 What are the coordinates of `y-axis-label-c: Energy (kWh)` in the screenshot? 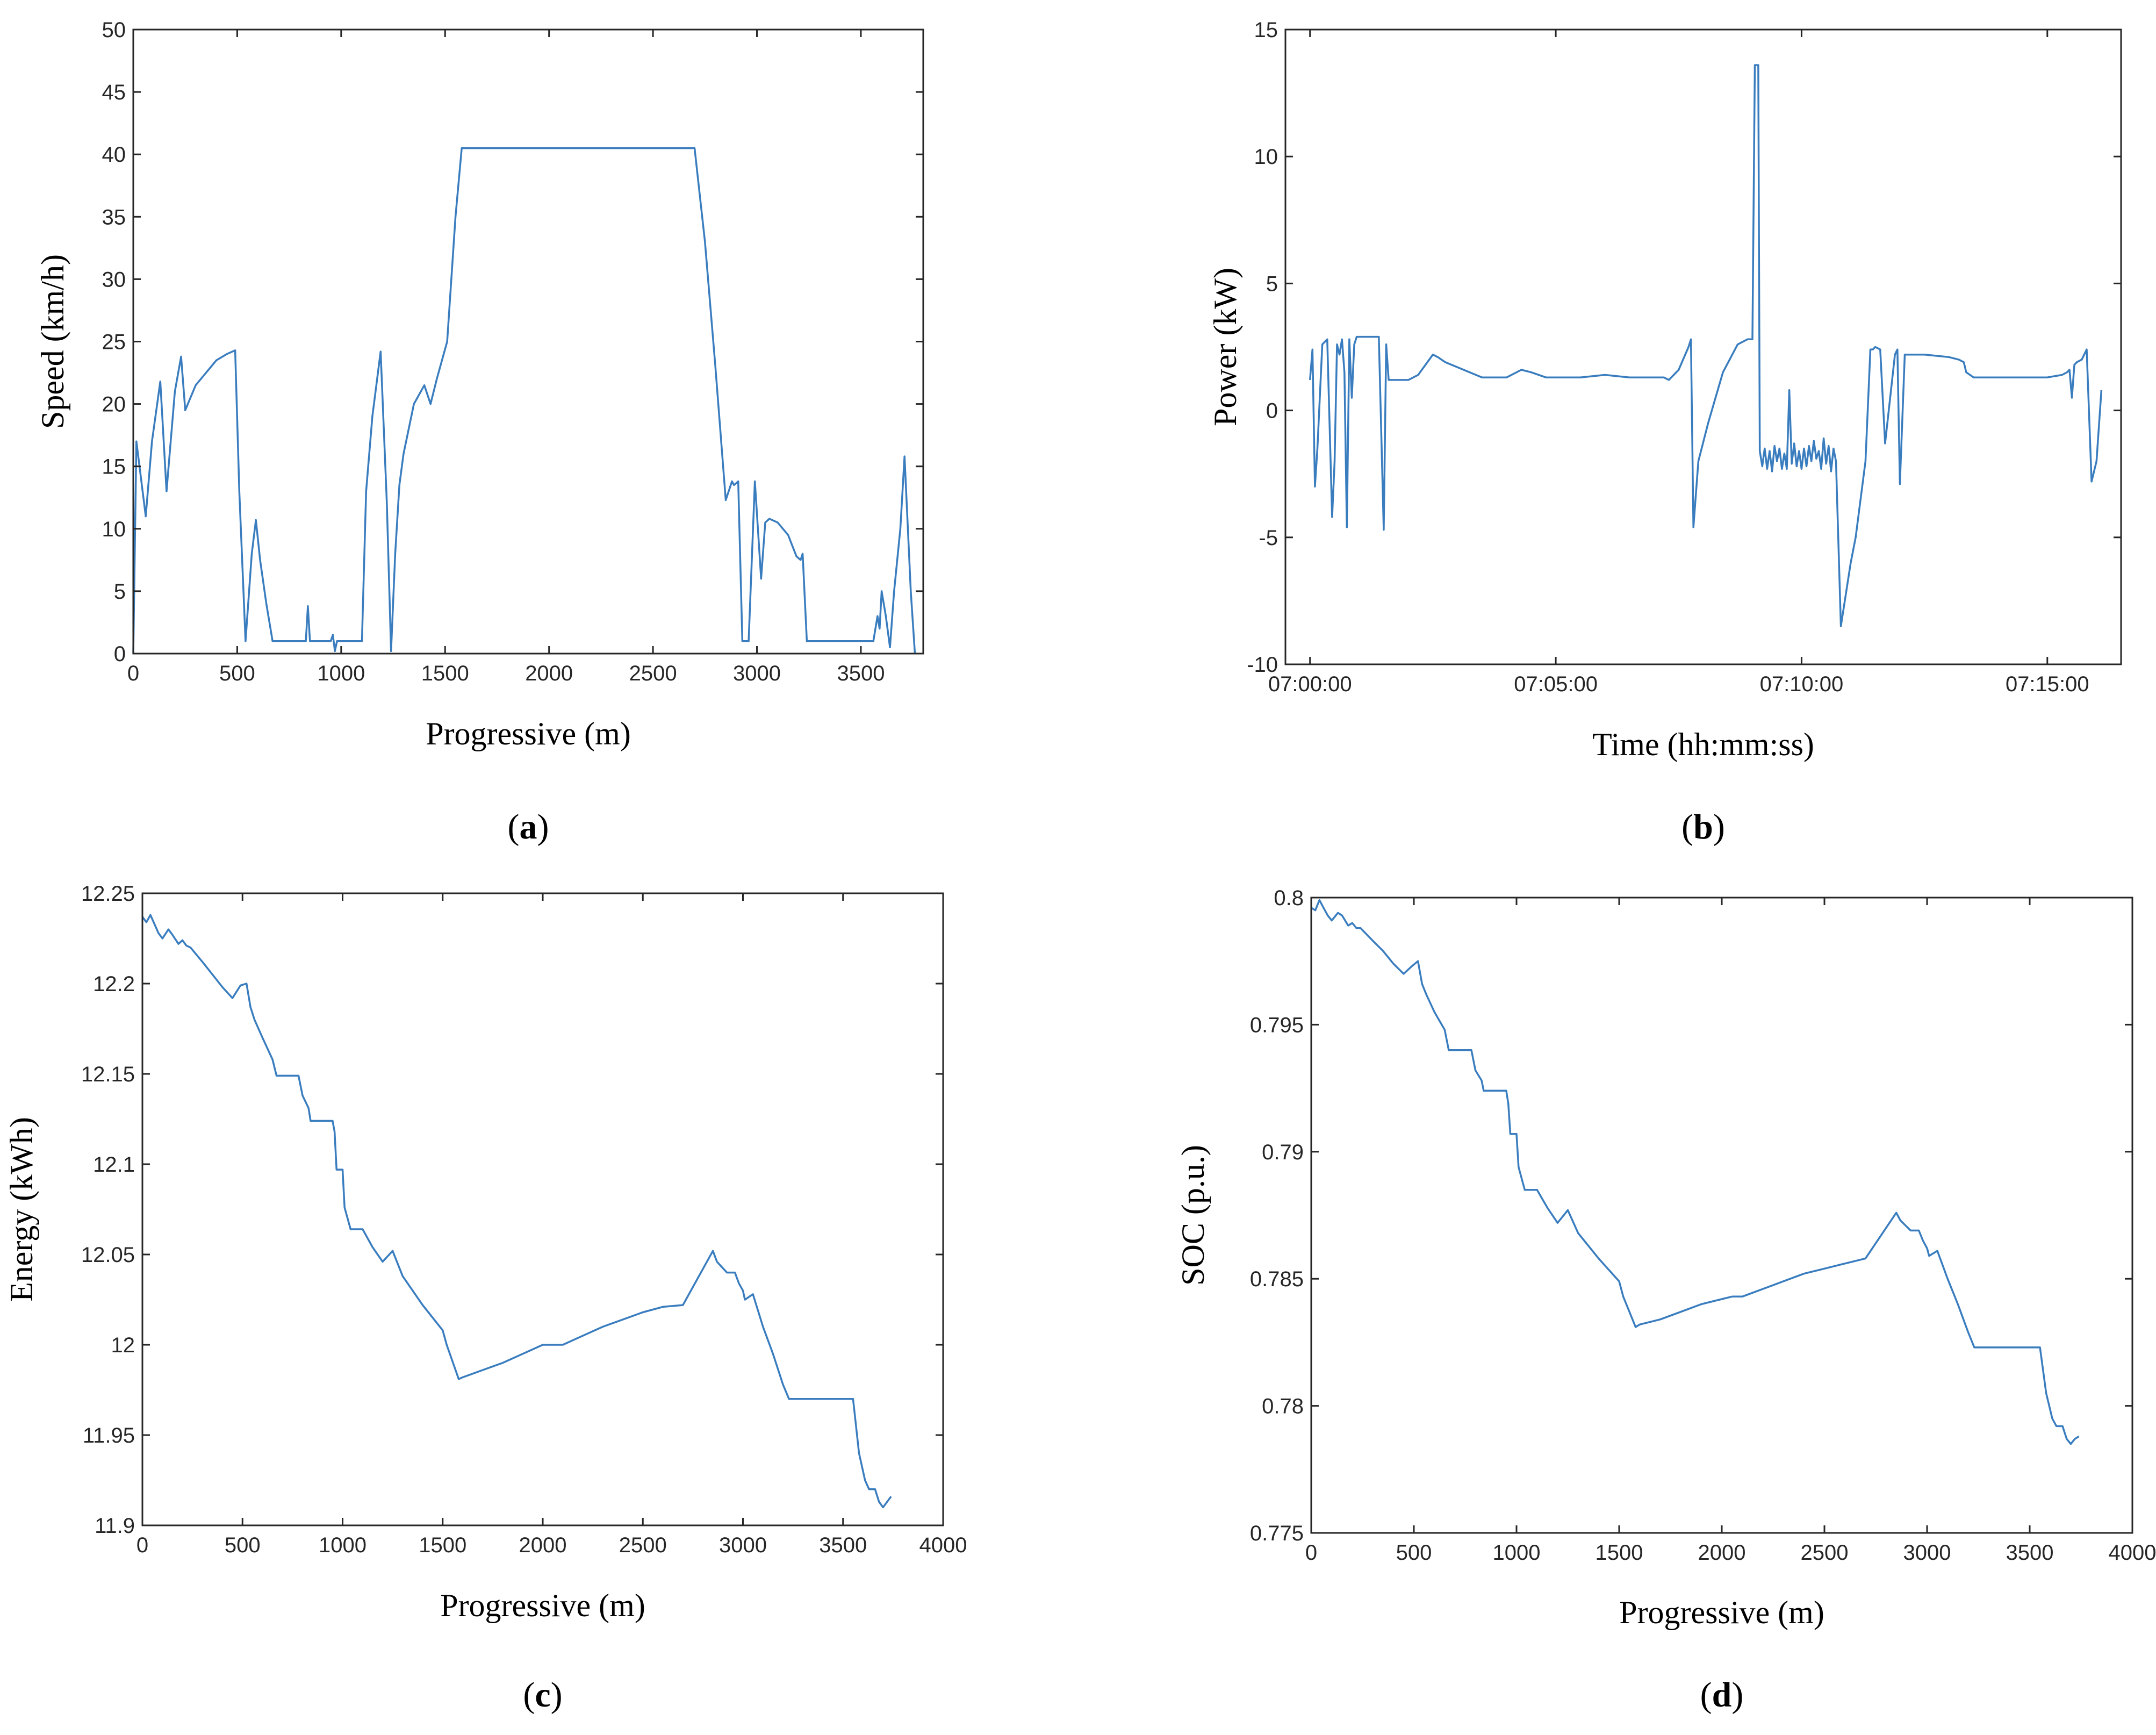 It's located at (21, 1209).